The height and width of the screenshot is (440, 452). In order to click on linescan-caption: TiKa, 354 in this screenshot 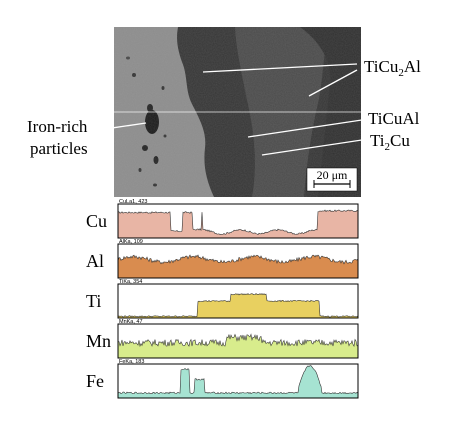, I will do `click(130, 282)`.